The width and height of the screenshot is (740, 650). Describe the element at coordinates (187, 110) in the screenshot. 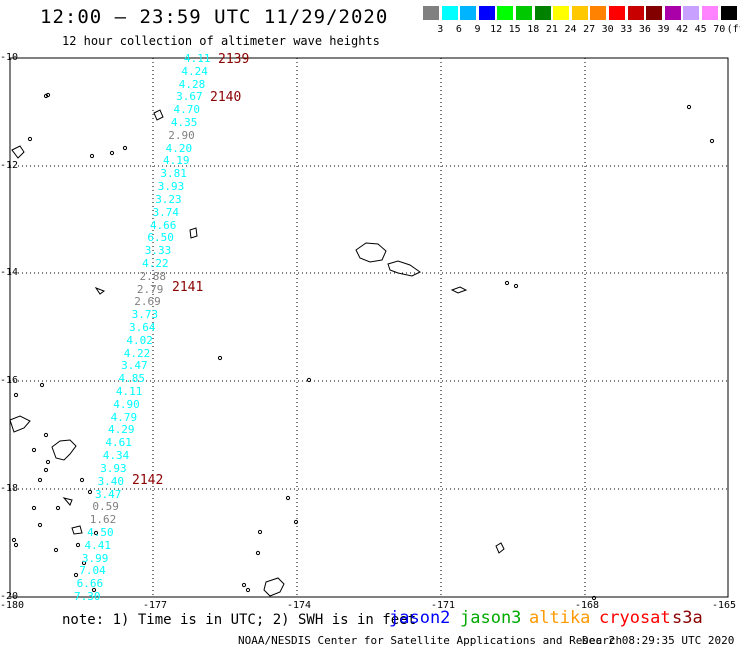

I see `wave-height-label: 4.70` at that location.